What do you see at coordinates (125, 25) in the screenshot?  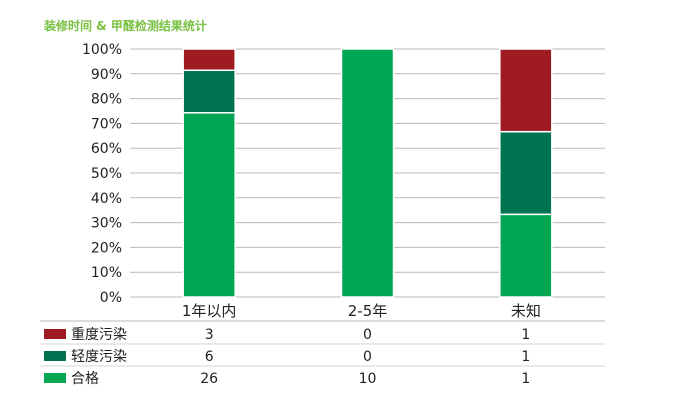 I see `chart-title: 装修时间 & 甲醛检测结果统计` at bounding box center [125, 25].